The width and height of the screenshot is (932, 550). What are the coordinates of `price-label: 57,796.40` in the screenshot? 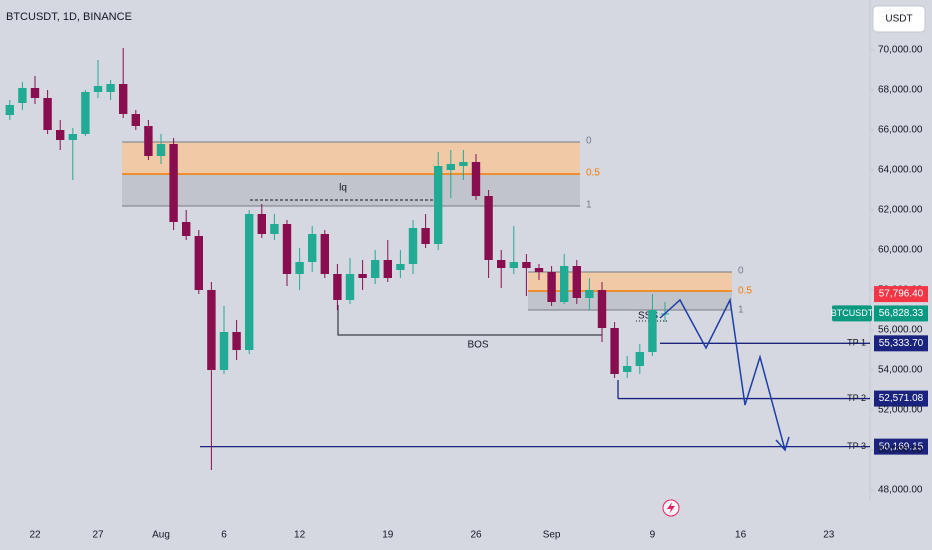 It's located at (901, 294).